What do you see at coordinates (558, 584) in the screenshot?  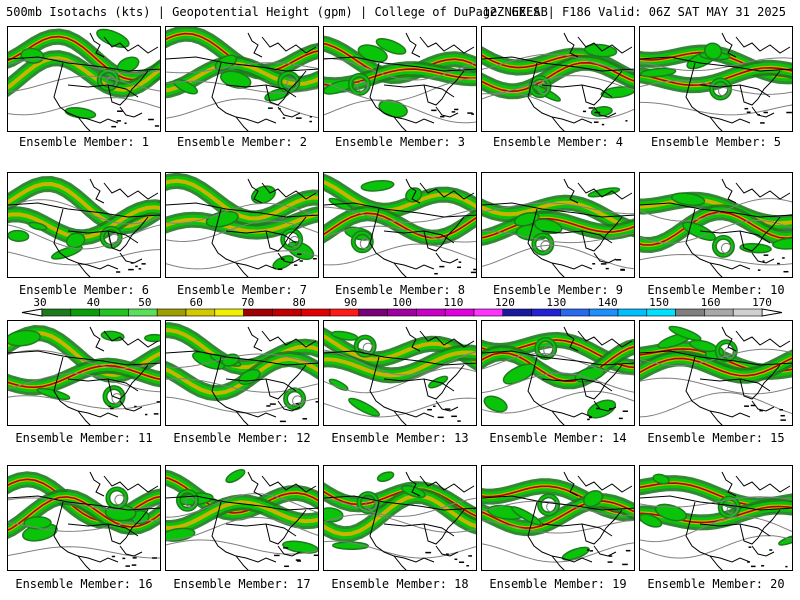 I see `ensemble-member-label: Ensemble Member: 19` at bounding box center [558, 584].